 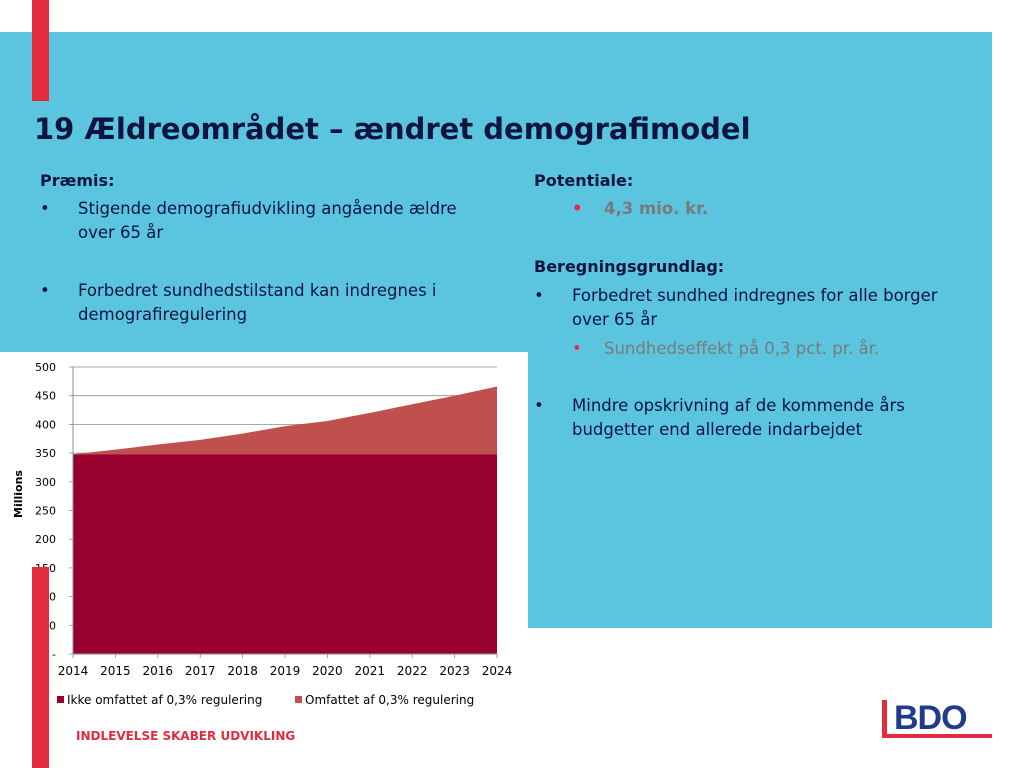 What do you see at coordinates (242, 671) in the screenshot?
I see `x-tick-label: 2018` at bounding box center [242, 671].